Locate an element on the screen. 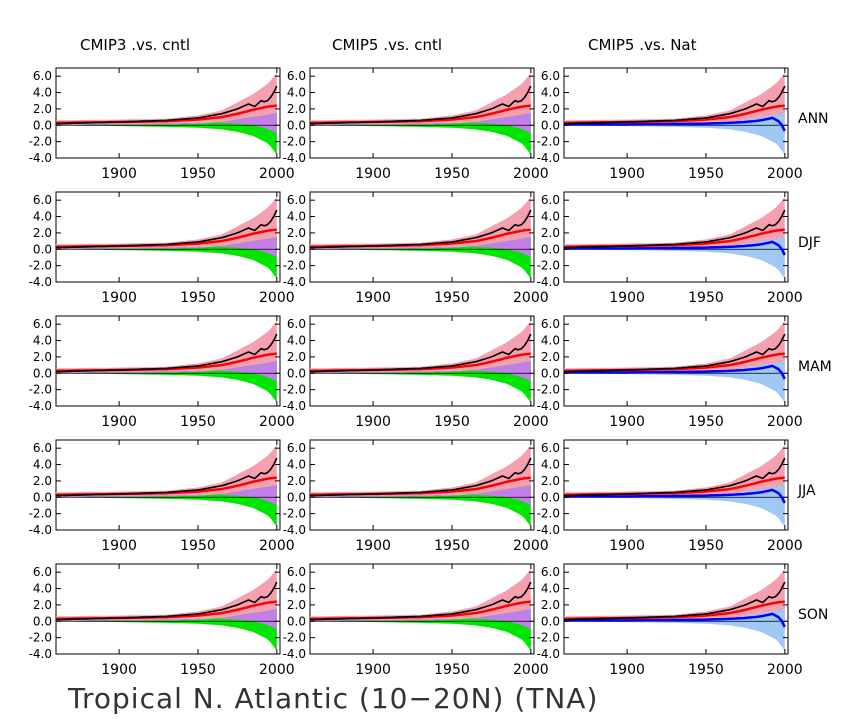  natural-mean-line is located at coordinates (675, 620).